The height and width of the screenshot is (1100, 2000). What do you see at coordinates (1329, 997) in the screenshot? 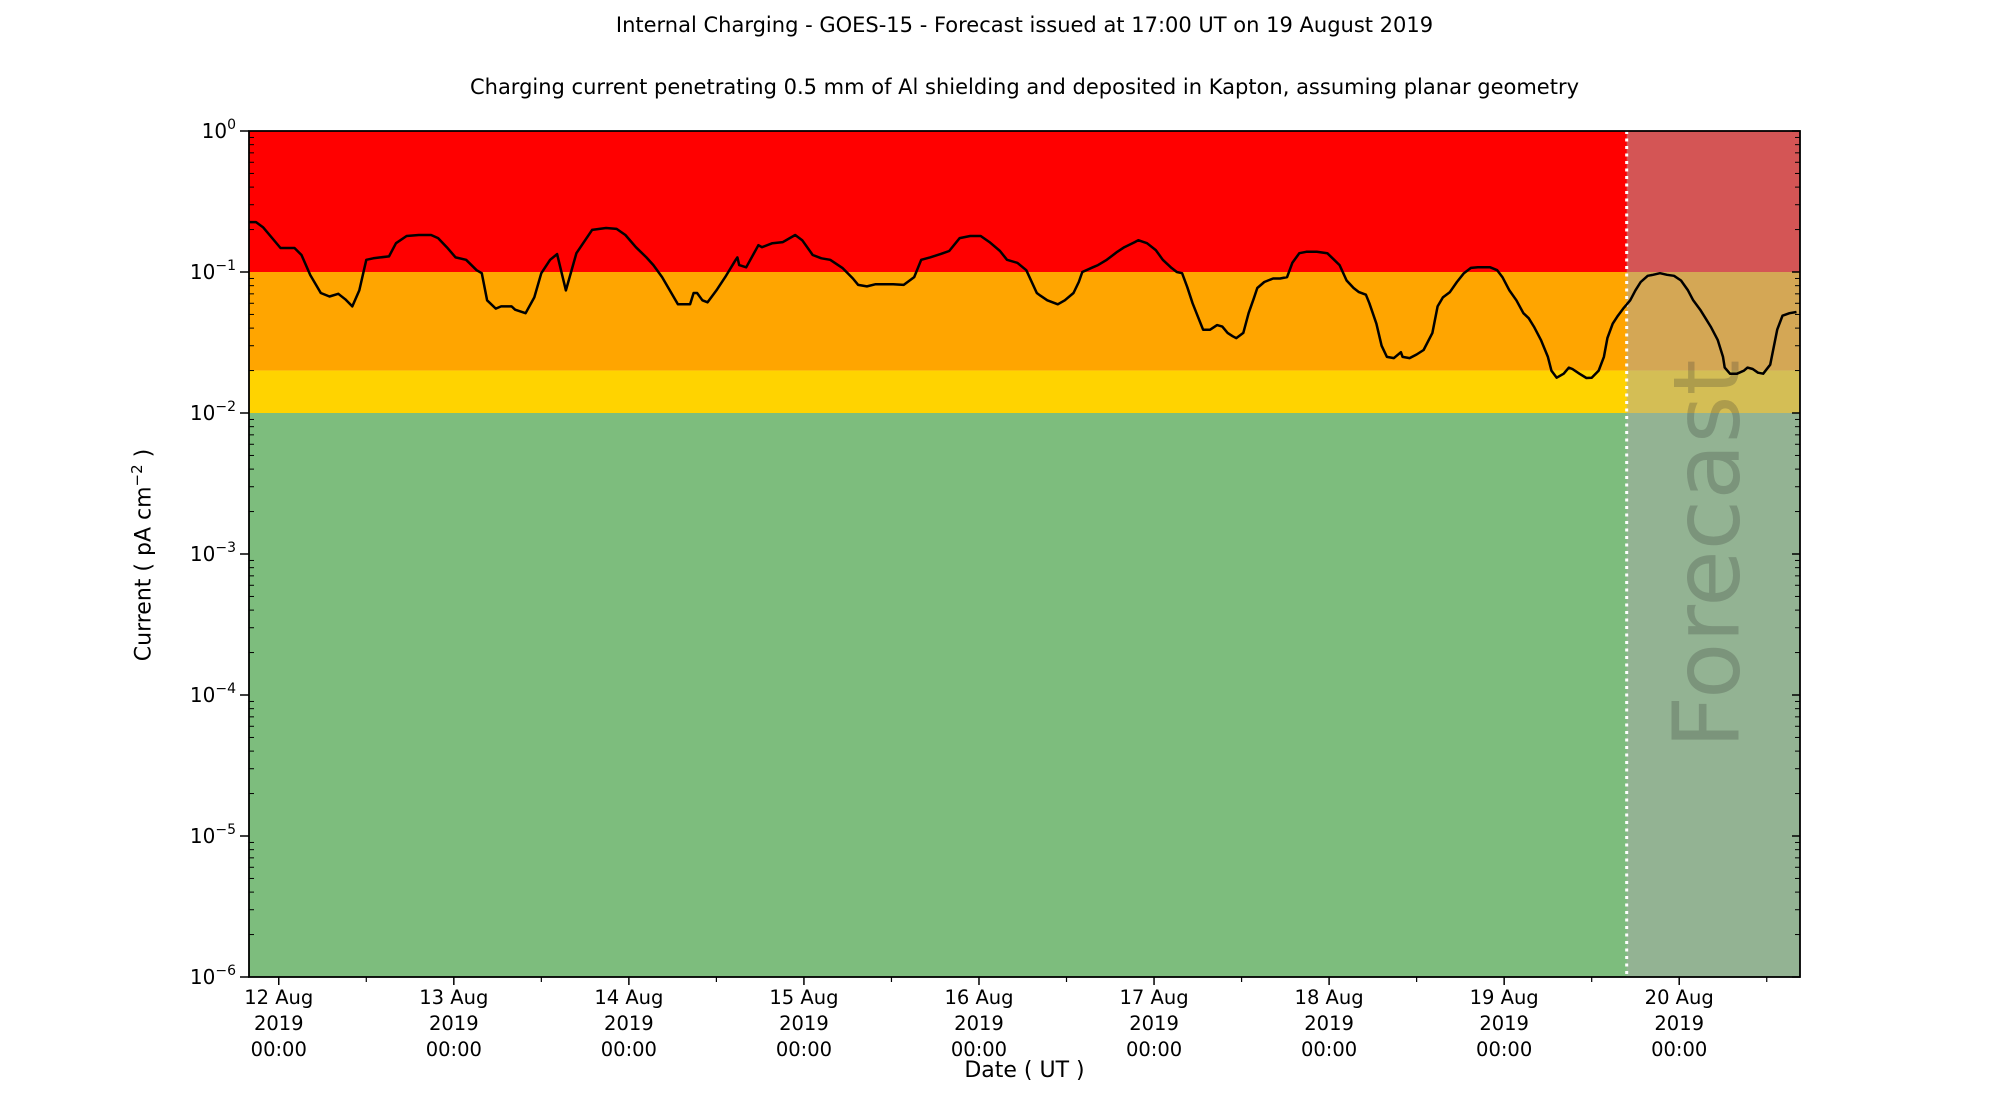
I see `x-axis-tick-label: 18 Aug` at bounding box center [1329, 997].